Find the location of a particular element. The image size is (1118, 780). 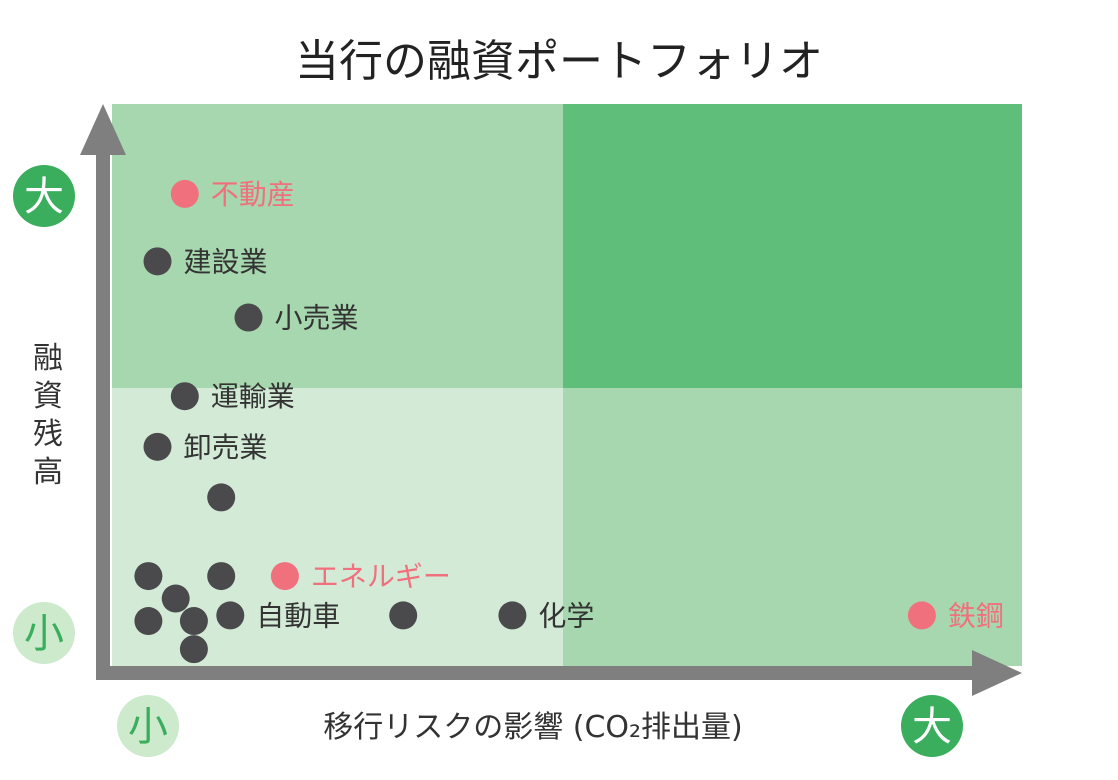

y-low-badge: 小 is located at coordinates (44, 633).